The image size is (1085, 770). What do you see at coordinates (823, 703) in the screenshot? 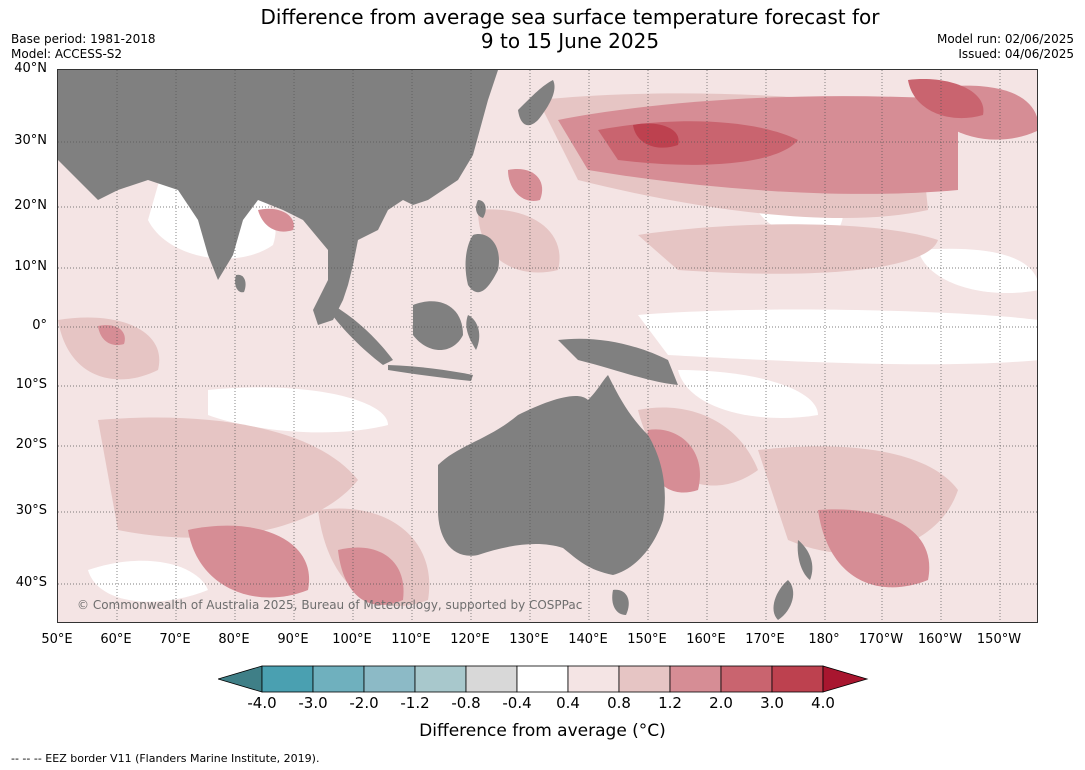
I see `colorbar-tick: 4.0` at bounding box center [823, 703].